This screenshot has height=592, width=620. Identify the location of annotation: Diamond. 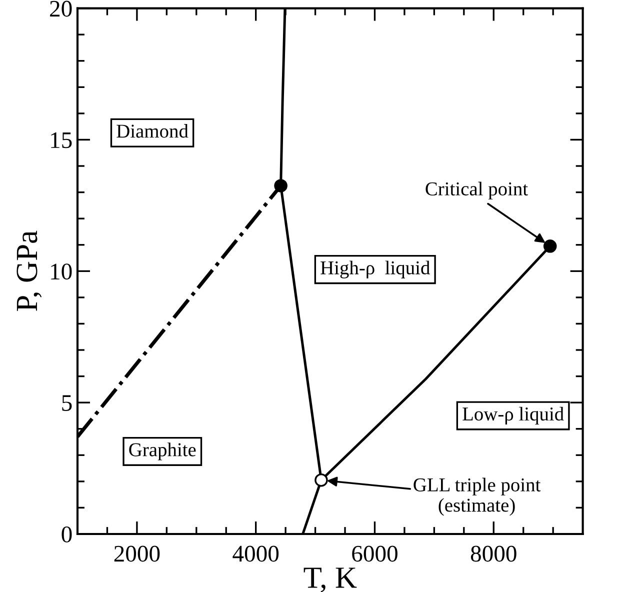
(152, 131).